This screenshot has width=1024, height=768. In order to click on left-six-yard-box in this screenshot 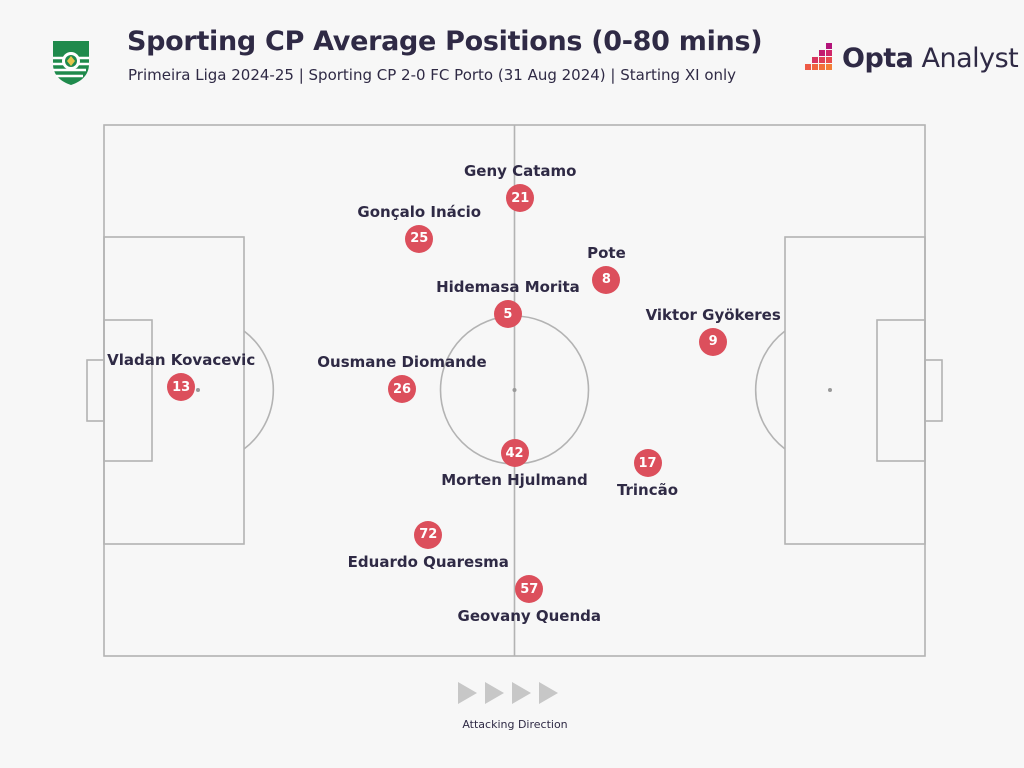, I will do `click(128, 390)`.